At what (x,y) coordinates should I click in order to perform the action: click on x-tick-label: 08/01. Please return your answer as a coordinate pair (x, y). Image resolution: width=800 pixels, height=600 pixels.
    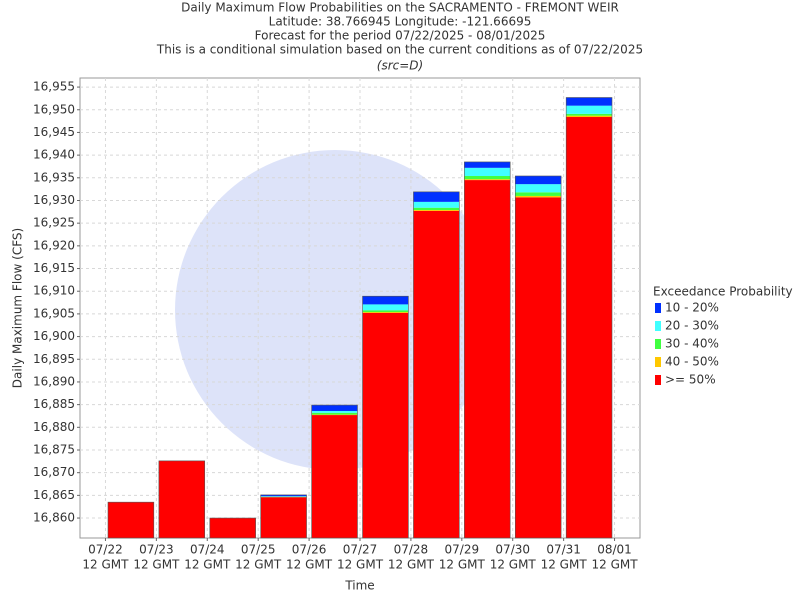
    Looking at the image, I should click on (614, 550).